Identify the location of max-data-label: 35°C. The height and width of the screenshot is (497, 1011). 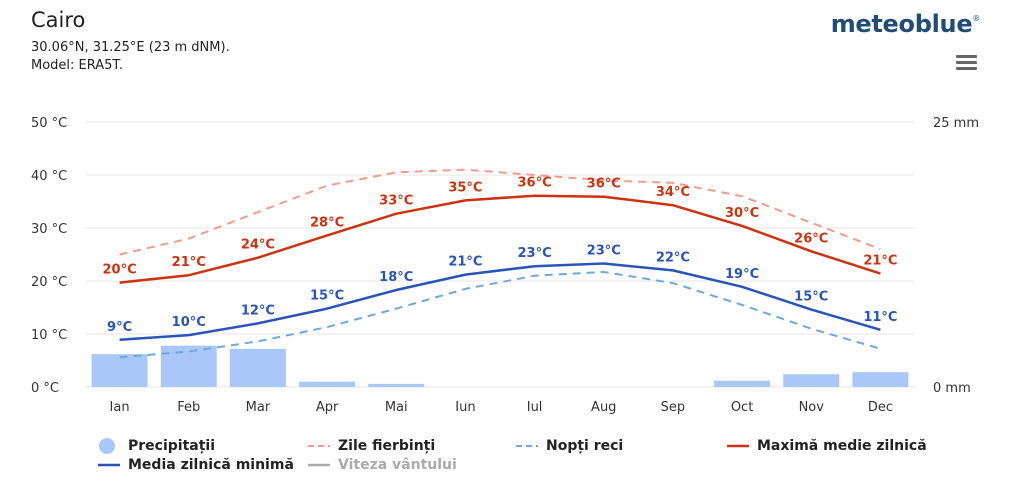
(465, 187).